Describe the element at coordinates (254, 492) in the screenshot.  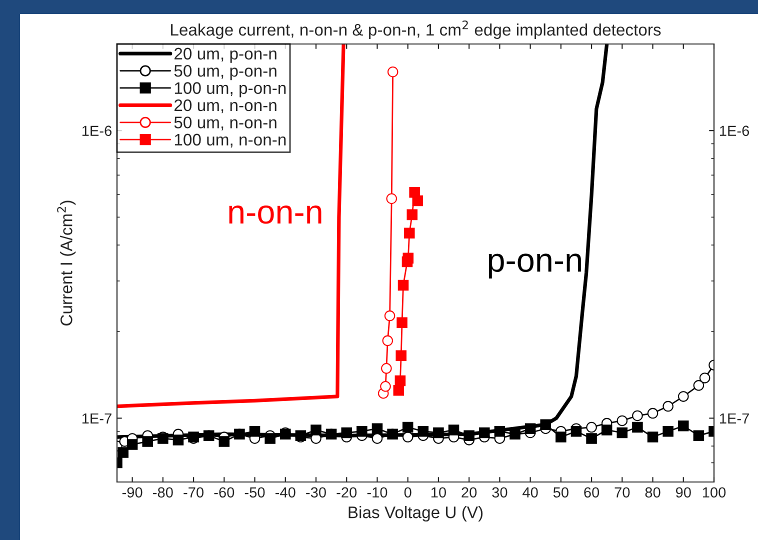
I see `x-tick-label: -50` at that location.